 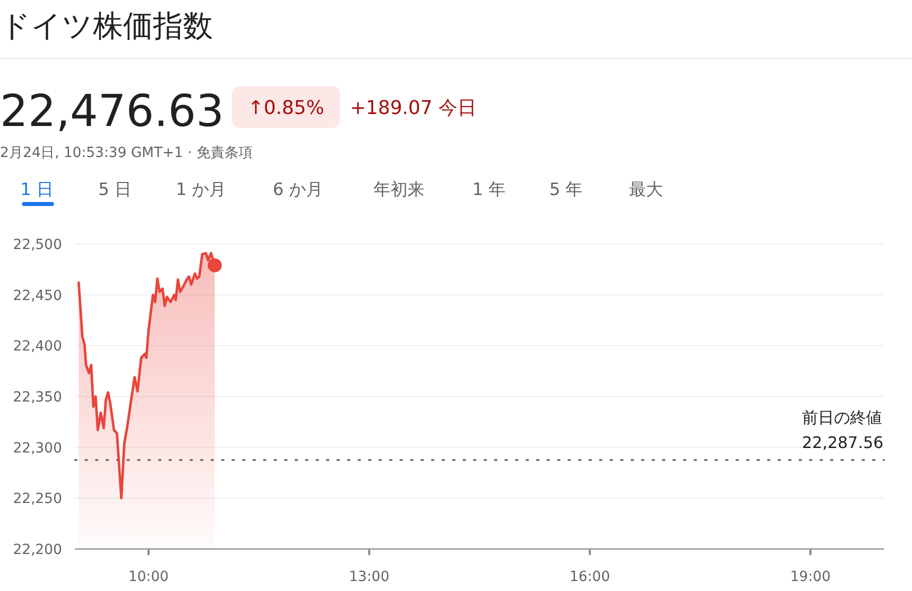 I want to click on y-tick-label: 22,200, so click(x=37, y=550).